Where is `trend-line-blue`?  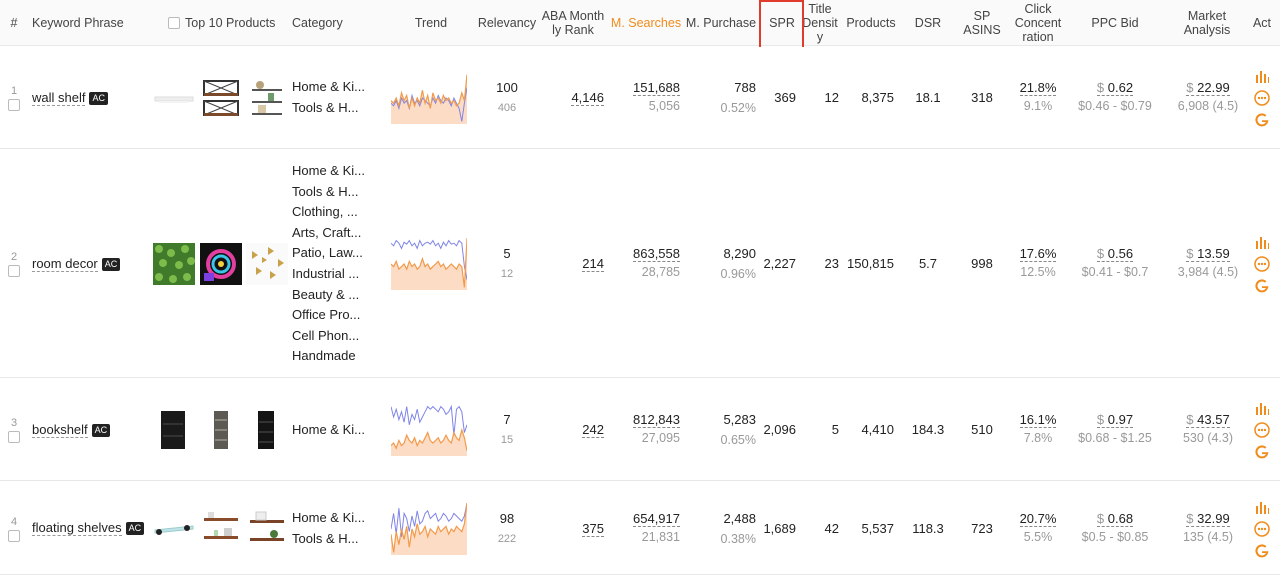 trend-line-blue is located at coordinates (429, 420).